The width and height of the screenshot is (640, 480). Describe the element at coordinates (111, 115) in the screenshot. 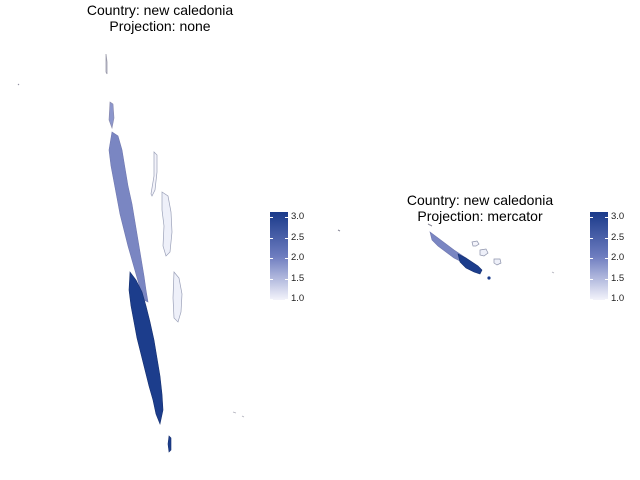

I see `region-north-tip` at that location.